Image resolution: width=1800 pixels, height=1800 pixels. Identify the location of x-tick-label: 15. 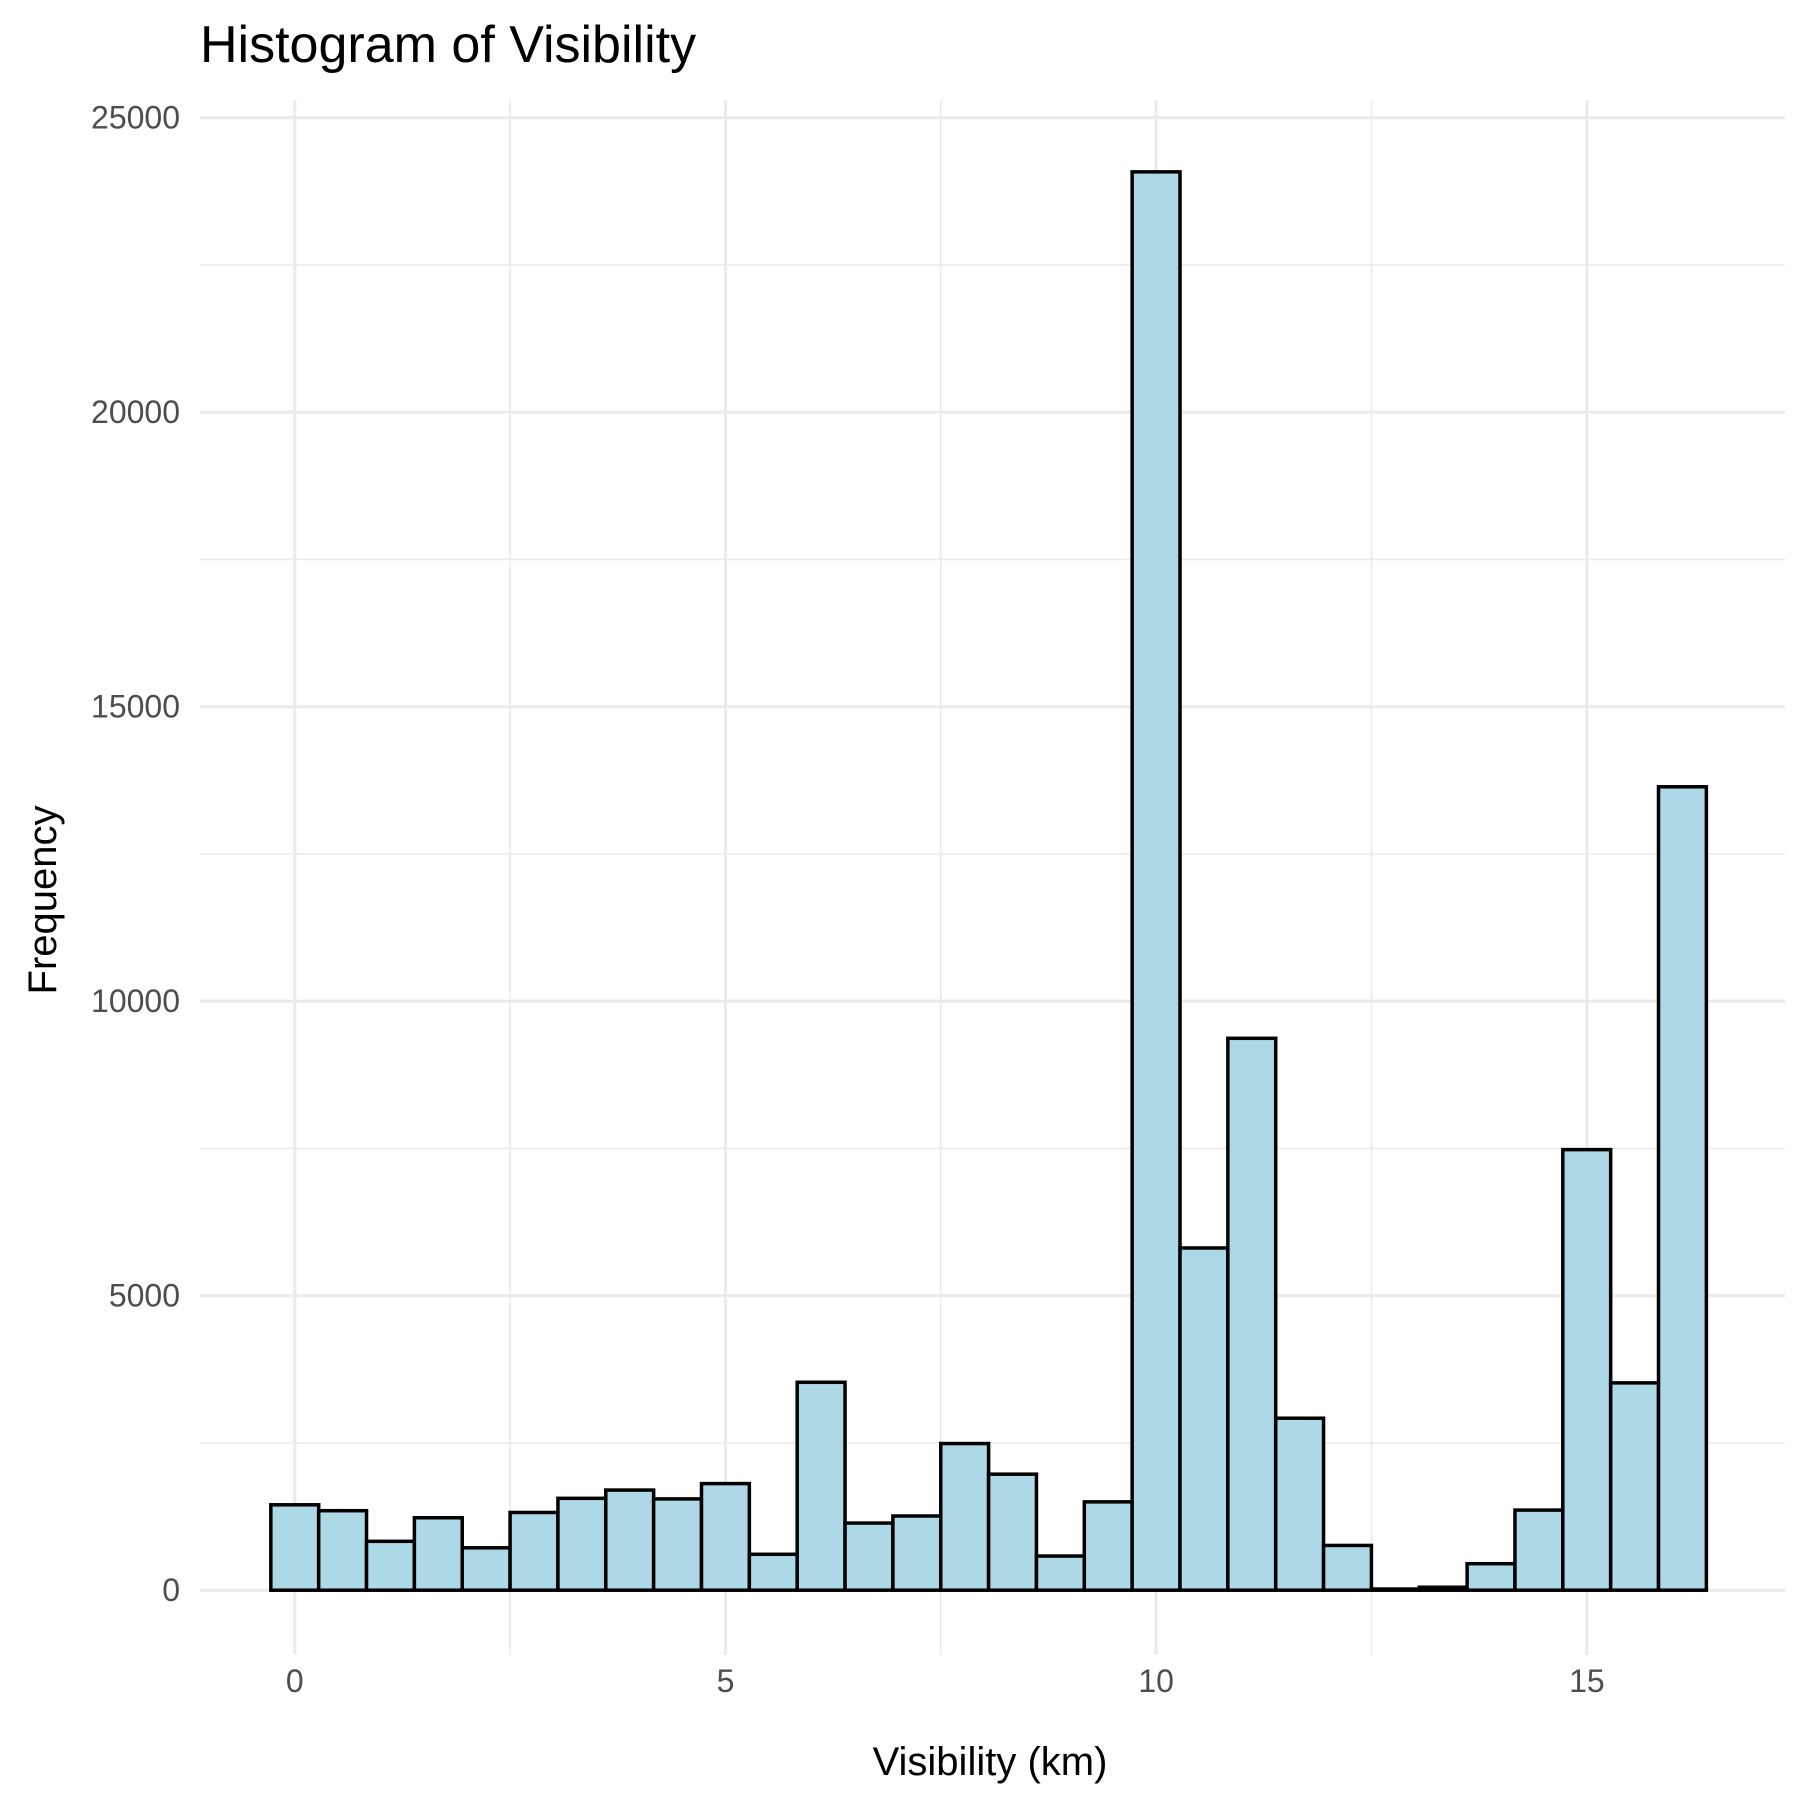
(1587, 1681).